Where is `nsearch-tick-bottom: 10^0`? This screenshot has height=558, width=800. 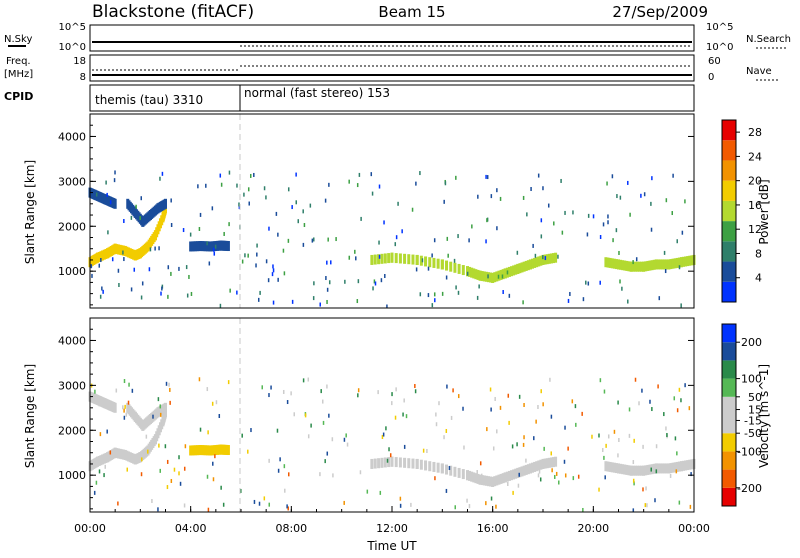
nsearch-tick-bottom: 10^0 is located at coordinates (719, 47).